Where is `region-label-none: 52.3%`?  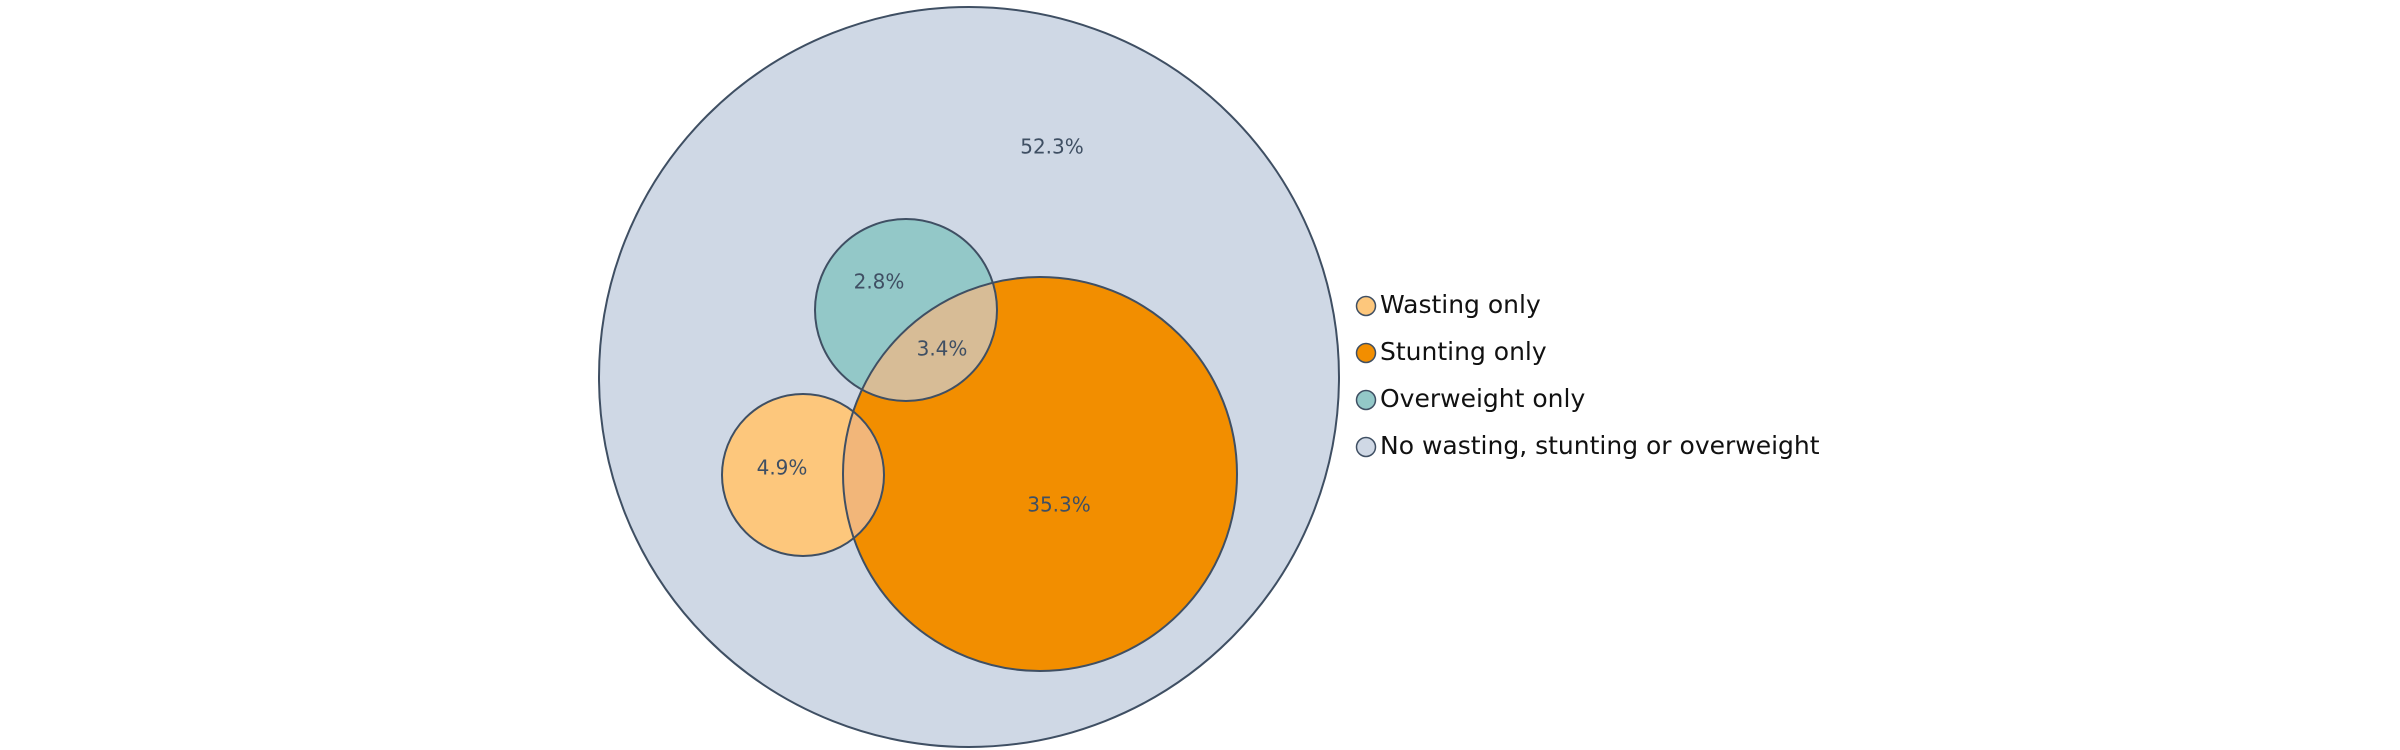
region-label-none: 52.3% is located at coordinates (1052, 147).